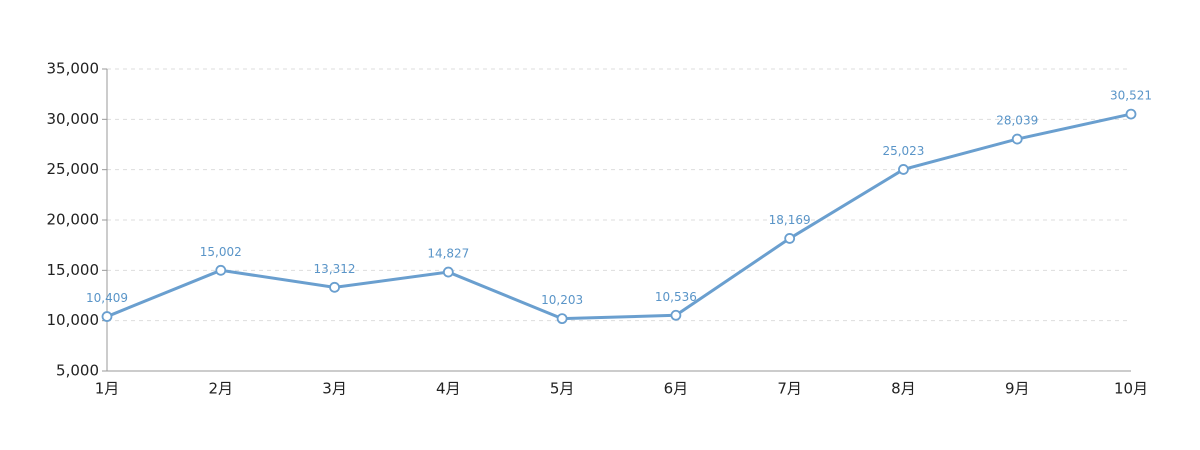  What do you see at coordinates (73, 270) in the screenshot?
I see `y-tick-label: 15,000` at bounding box center [73, 270].